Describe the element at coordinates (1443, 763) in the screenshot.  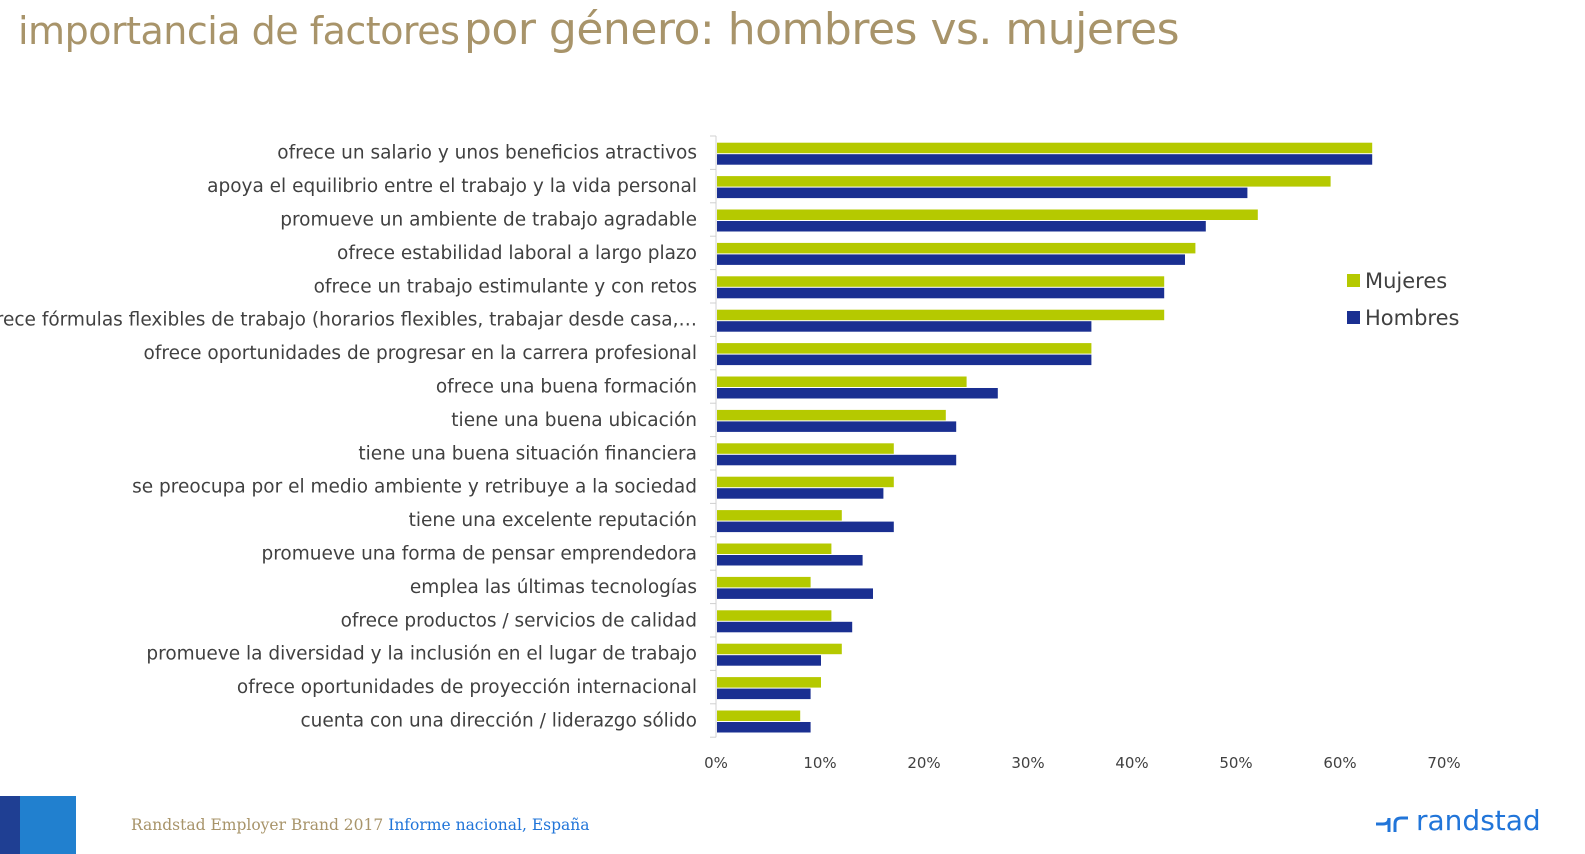
I see `x-tick-label: 70%` at that location.